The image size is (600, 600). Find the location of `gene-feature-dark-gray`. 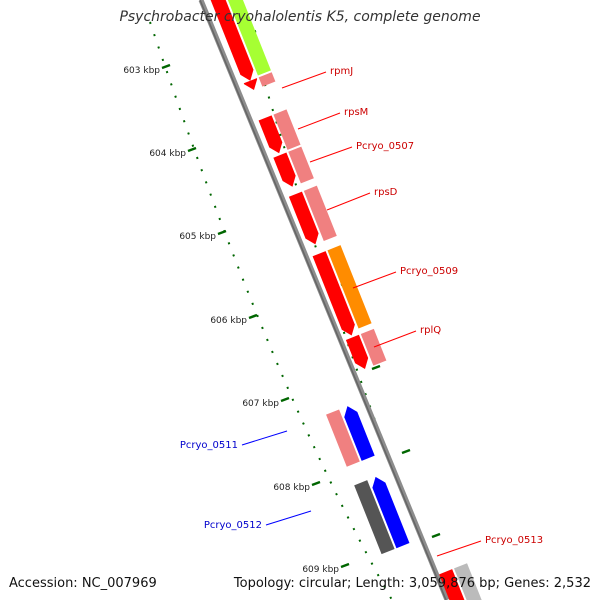

gene-feature-dark-gray is located at coordinates (374, 517).